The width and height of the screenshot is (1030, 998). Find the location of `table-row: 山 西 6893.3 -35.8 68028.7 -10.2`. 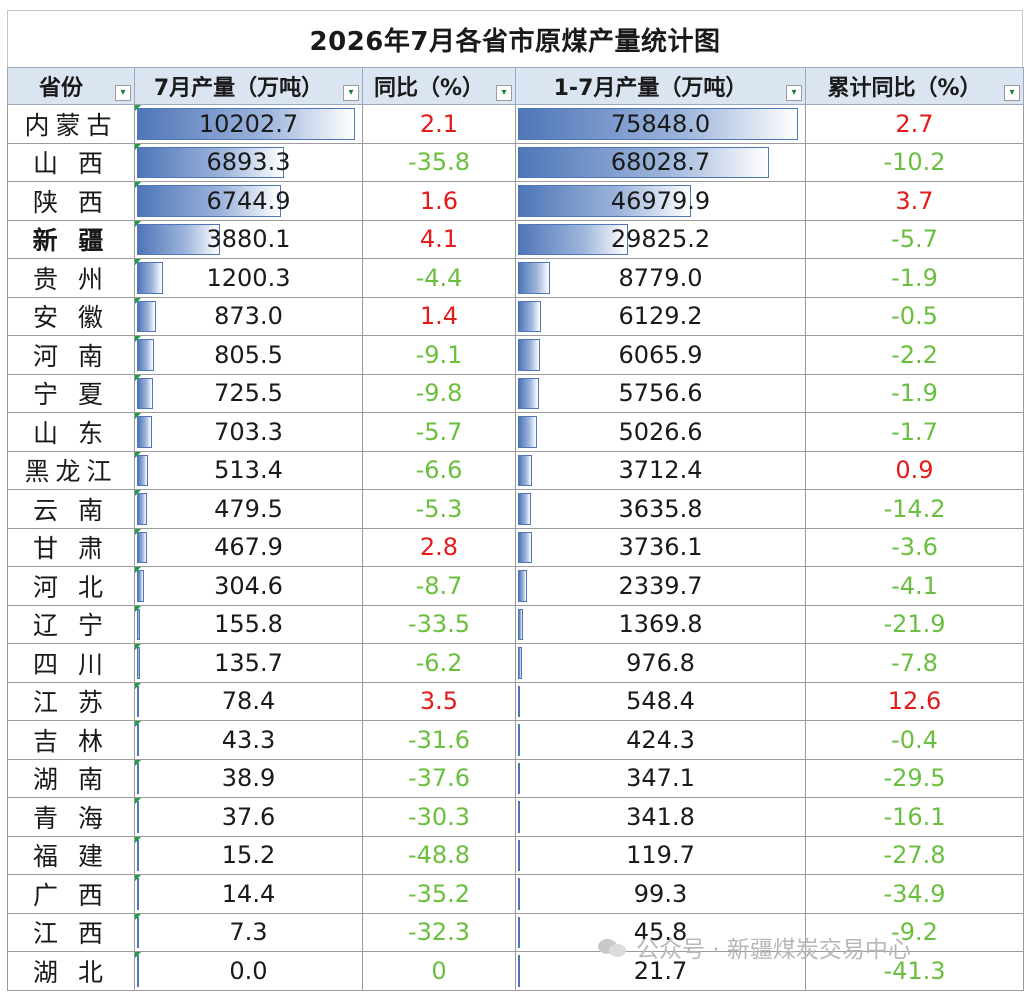

table-row: 山 西 6893.3 -35.8 68028.7 -10.2 is located at coordinates (515, 162).